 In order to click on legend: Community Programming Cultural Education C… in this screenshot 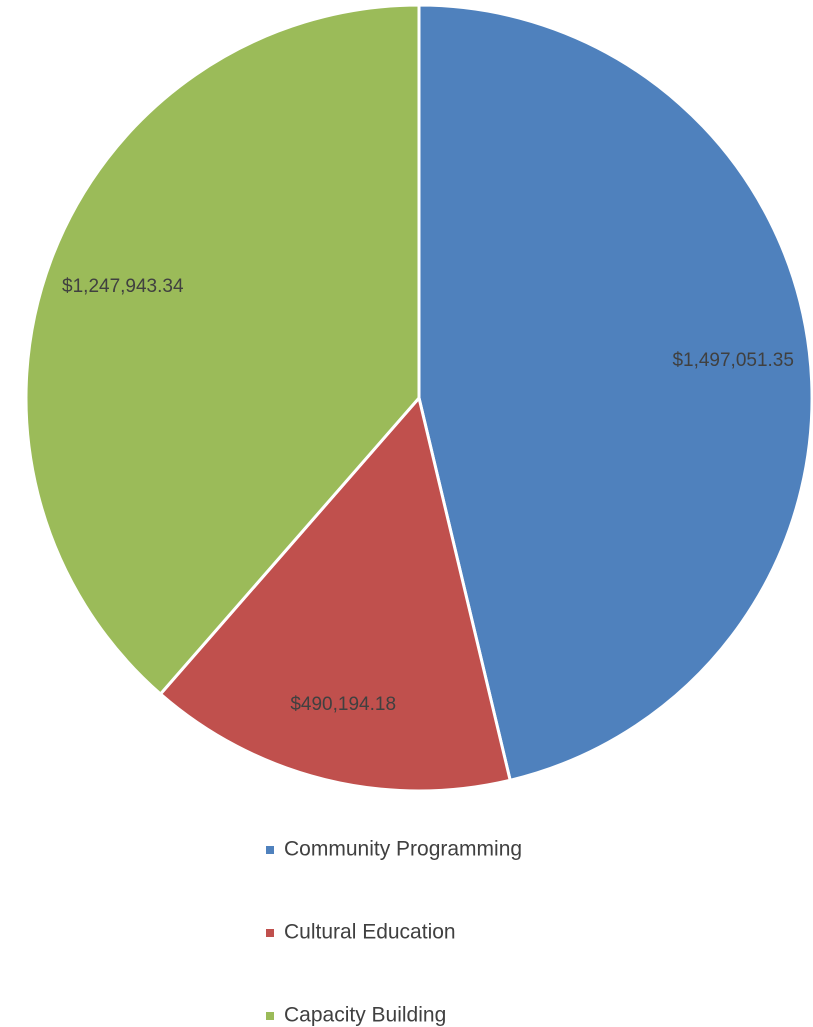, I will do `click(394, 932)`.